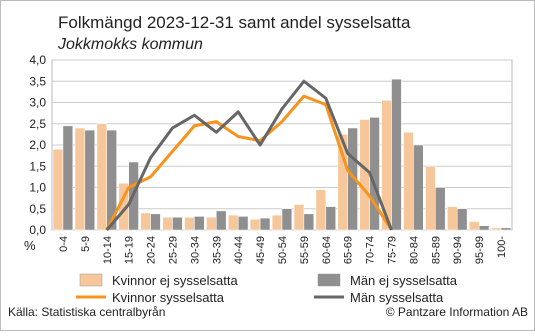 The width and height of the screenshot is (535, 336). What do you see at coordinates (371, 250) in the screenshot?
I see `x-tick-label: 70-74` at bounding box center [371, 250].